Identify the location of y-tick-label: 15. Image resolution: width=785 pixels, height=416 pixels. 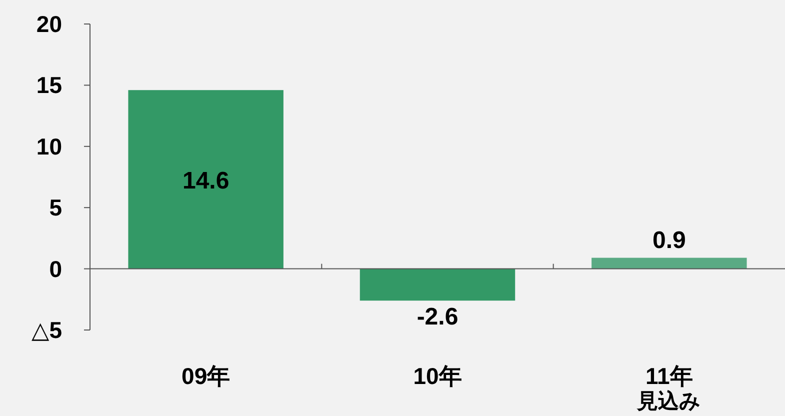
(49, 85).